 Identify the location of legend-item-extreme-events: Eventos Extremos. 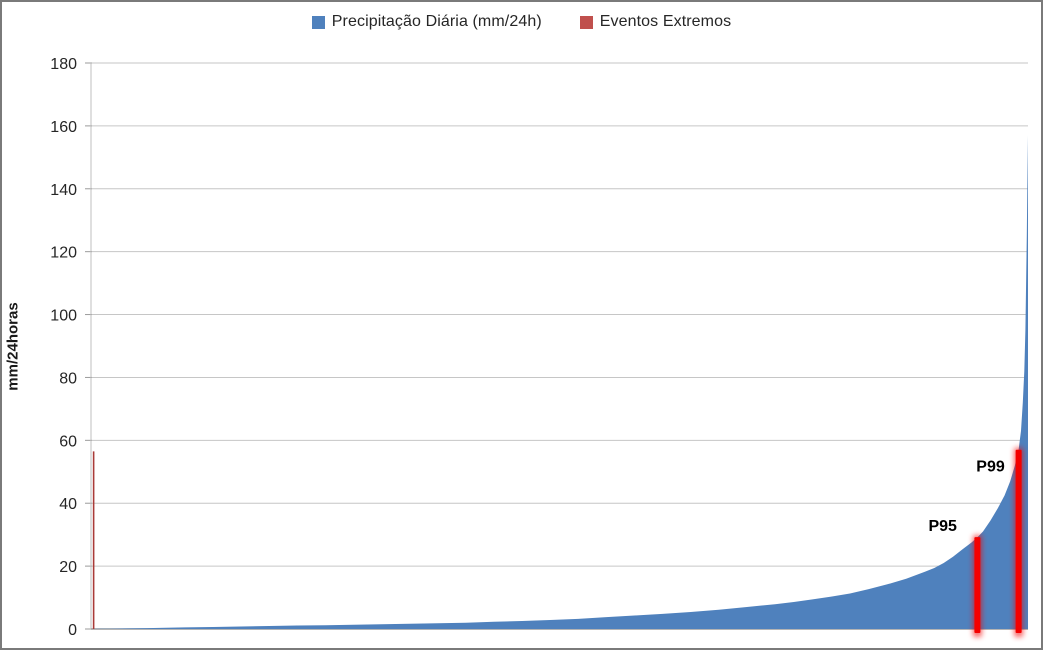
(655, 22).